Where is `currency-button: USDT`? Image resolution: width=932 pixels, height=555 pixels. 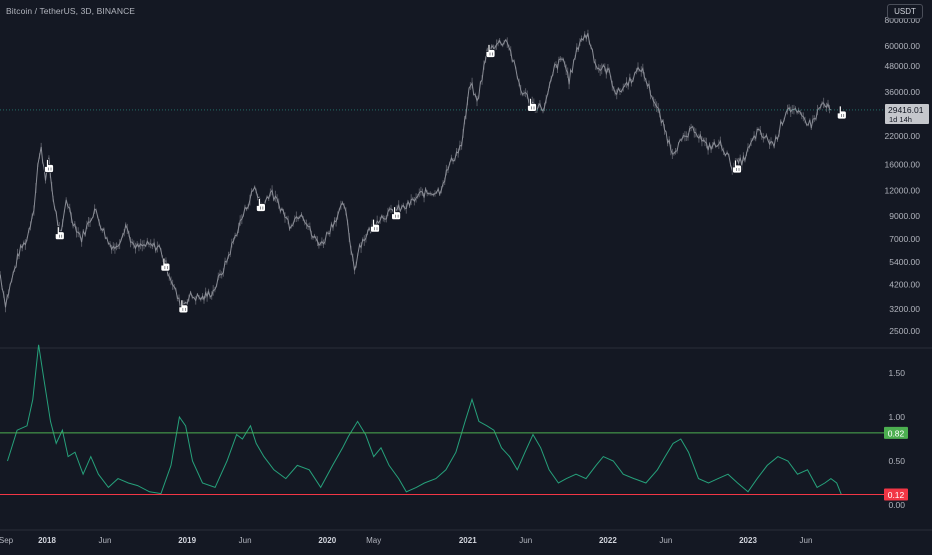 currency-button: USDT is located at coordinates (905, 11).